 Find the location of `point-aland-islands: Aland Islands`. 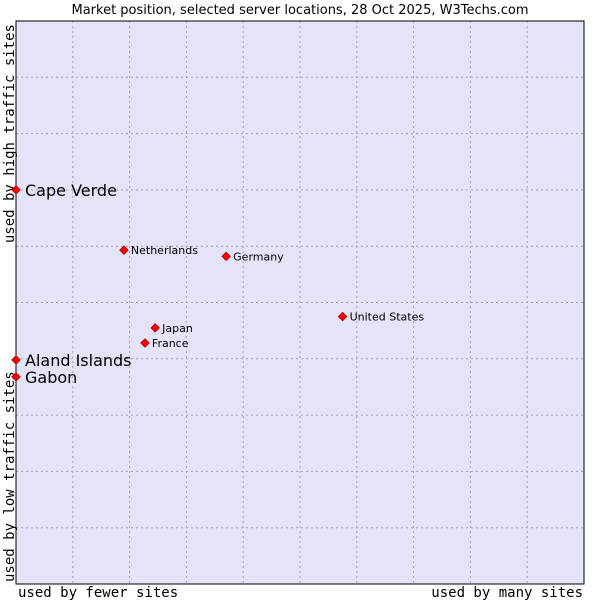

point-aland-islands: Aland Islands is located at coordinates (71, 360).